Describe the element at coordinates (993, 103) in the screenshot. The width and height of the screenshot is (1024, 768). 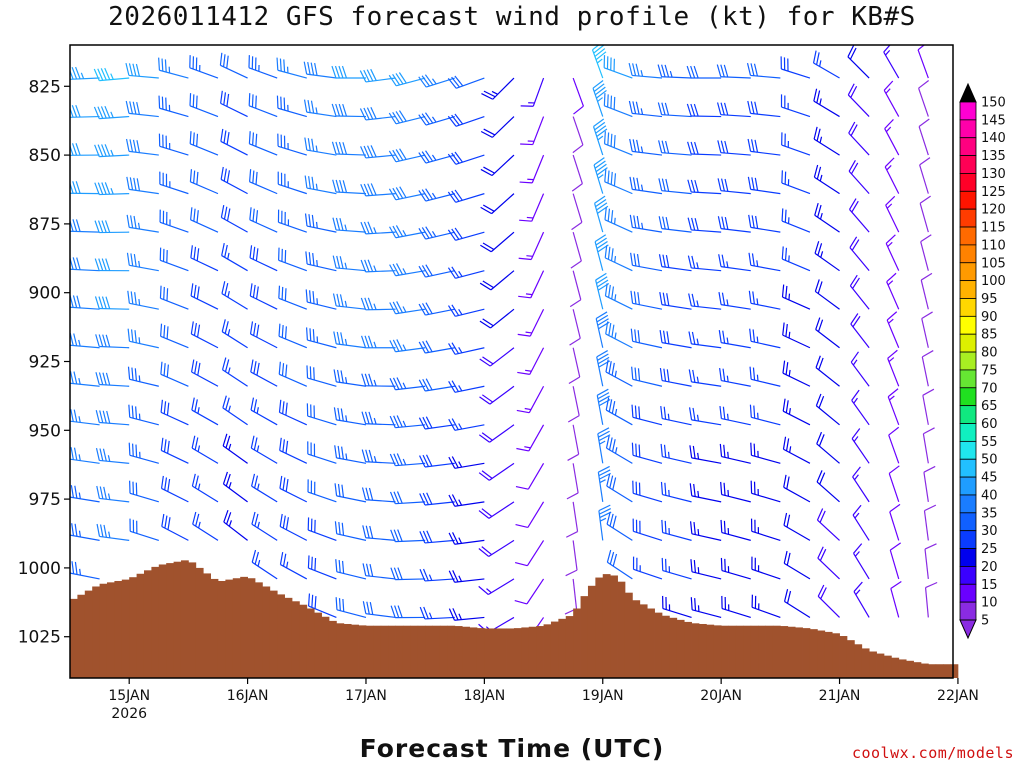
I see `colorbar-label: 150` at that location.